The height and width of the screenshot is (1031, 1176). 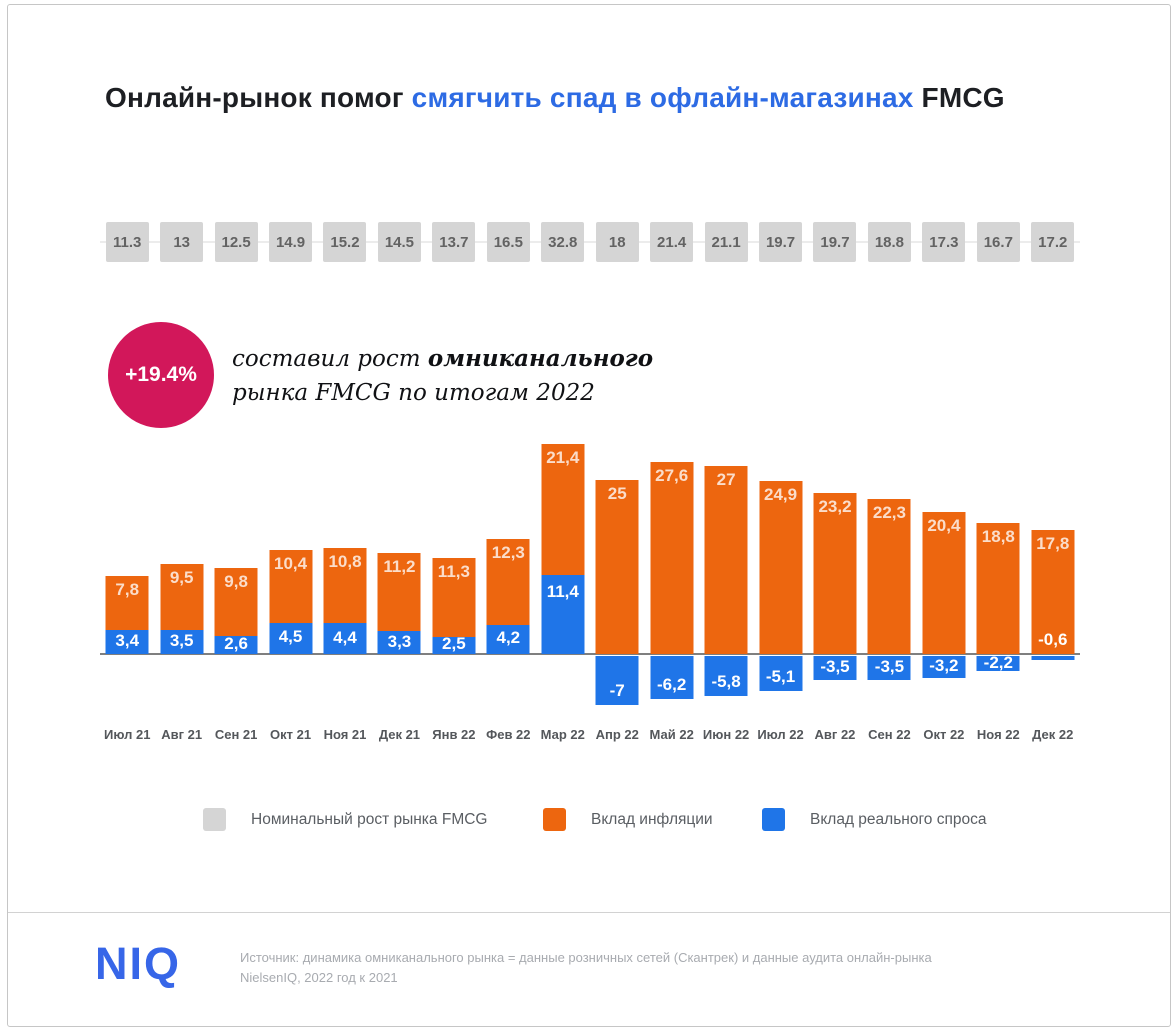 I want to click on bar-column: 9,8 2,6, so click(x=236, y=575).